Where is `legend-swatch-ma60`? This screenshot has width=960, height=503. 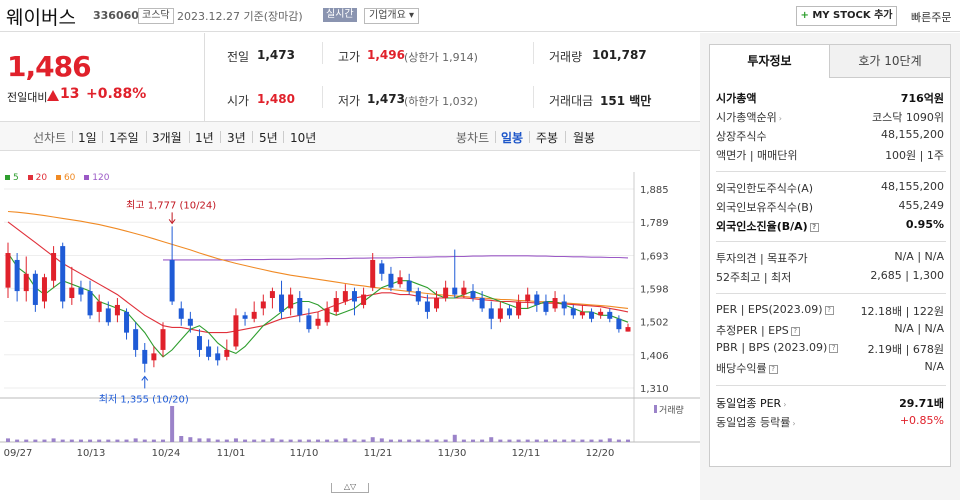
legend-swatch-ma60 is located at coordinates (58, 177).